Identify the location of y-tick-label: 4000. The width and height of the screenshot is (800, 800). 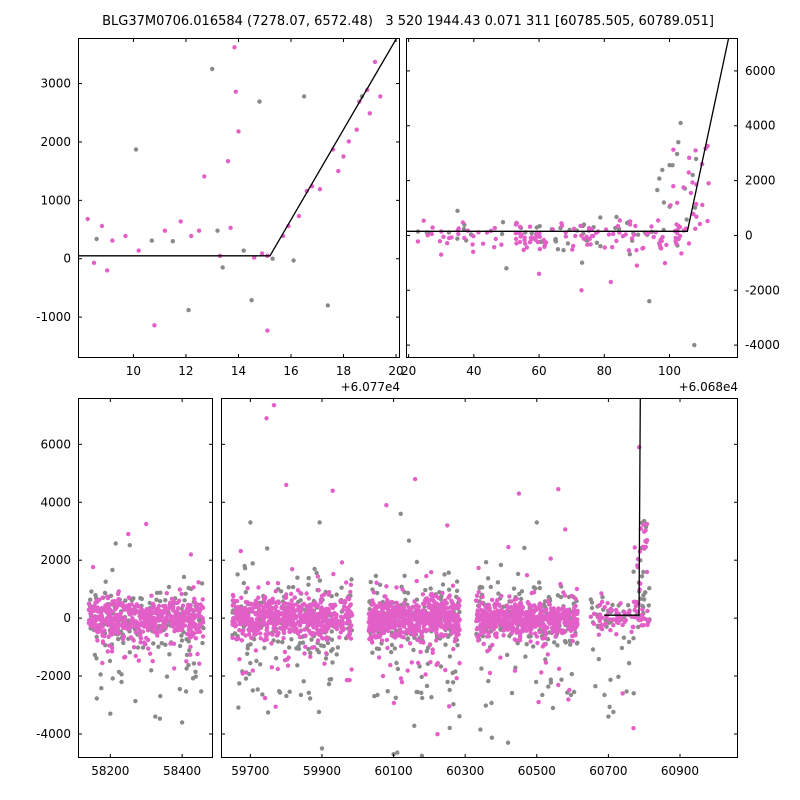
(55, 502).